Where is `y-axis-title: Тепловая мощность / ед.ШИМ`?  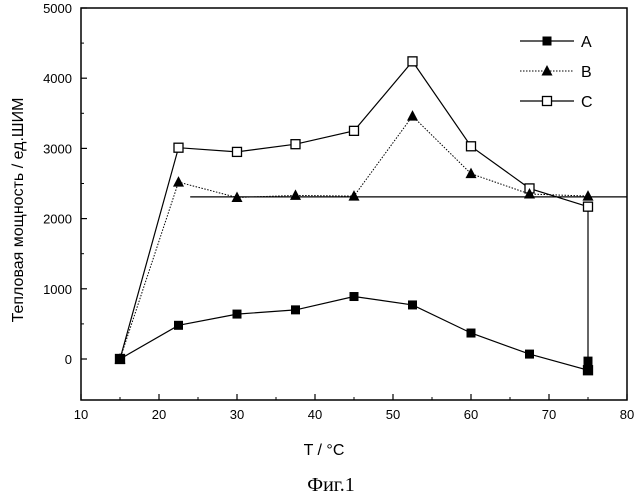
y-axis-title: Тепловая мощность / ед.ШИМ is located at coordinates (18, 210).